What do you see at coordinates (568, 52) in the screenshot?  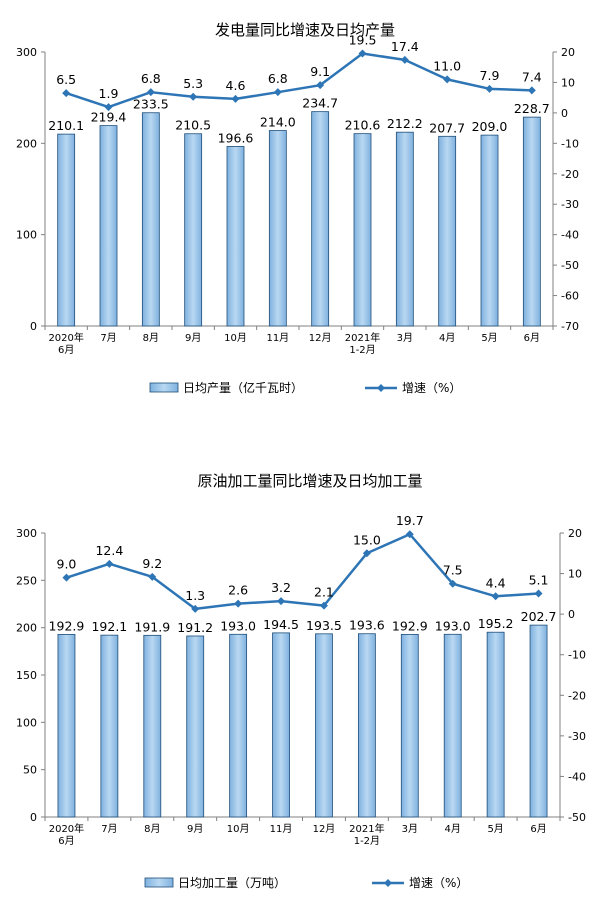 I see `y-right-tick-label: 20` at bounding box center [568, 52].